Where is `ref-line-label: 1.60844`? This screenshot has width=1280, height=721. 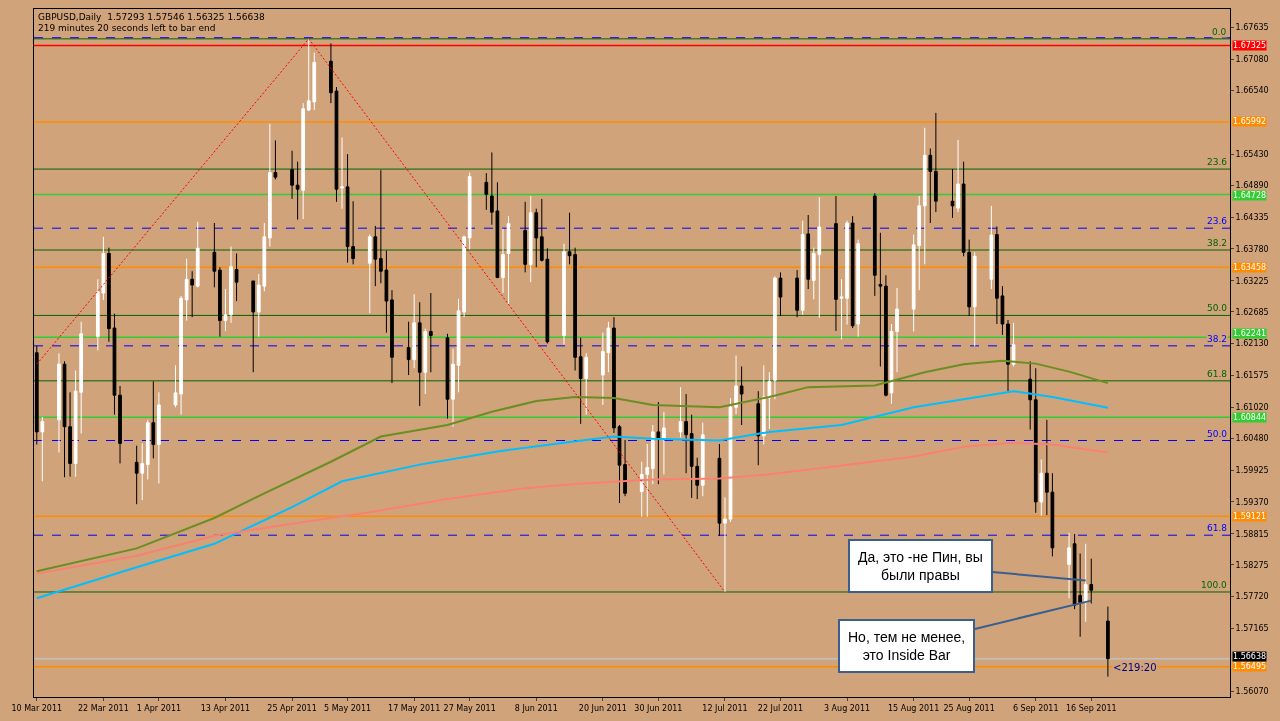 ref-line-label: 1.60844 is located at coordinates (1250, 417).